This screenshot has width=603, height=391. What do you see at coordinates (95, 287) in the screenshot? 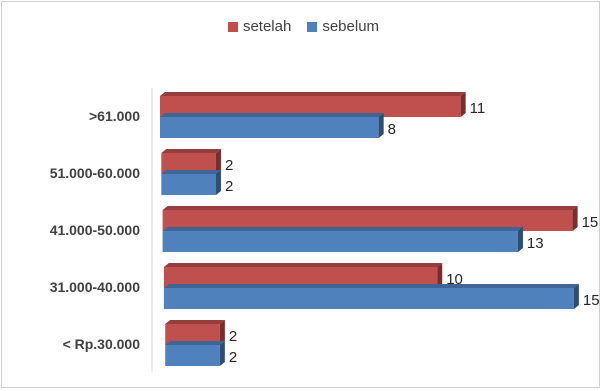
I see `category-label: 31.000-40.000` at bounding box center [95, 287].